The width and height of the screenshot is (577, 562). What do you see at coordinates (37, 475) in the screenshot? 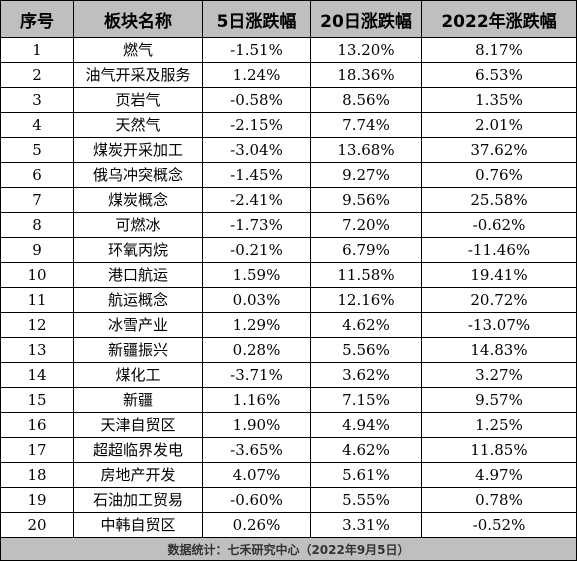
I see `cell-index: 18` at bounding box center [37, 475].